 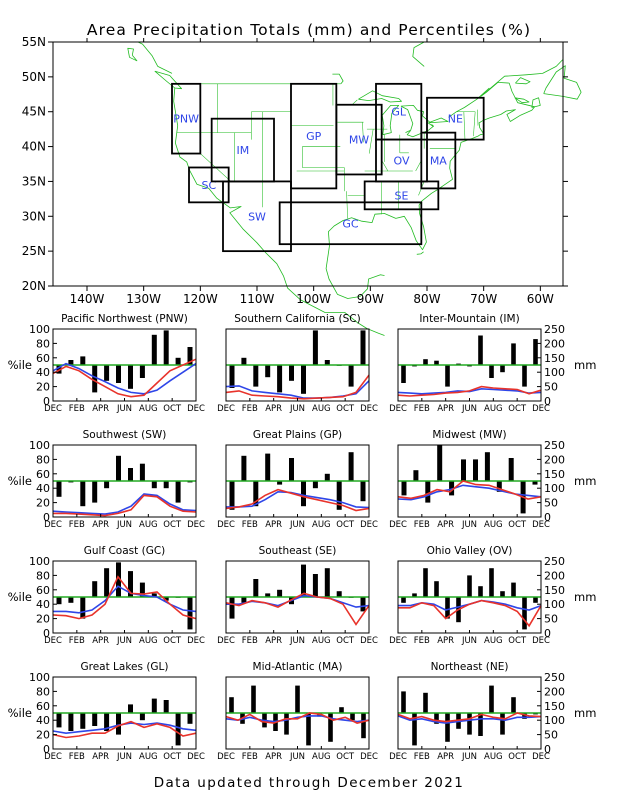 I want to click on lat-tick-label: 55N, so click(x=34, y=42).